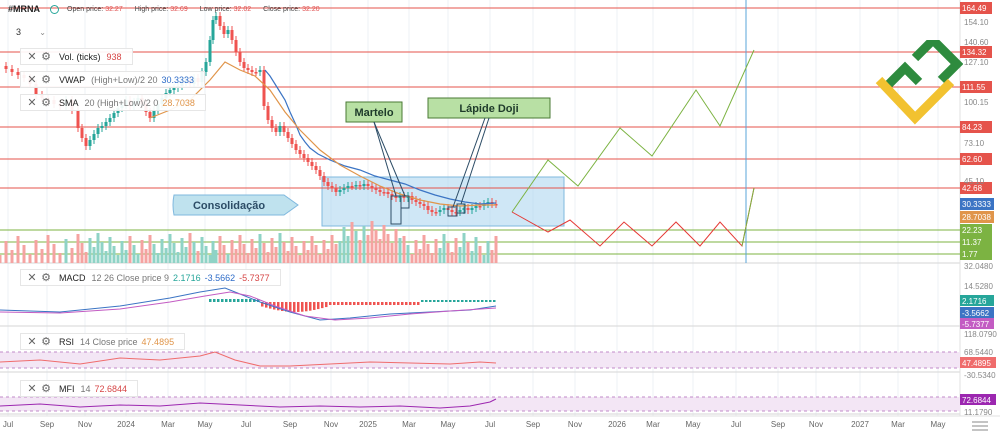  Describe the element at coordinates (124, 79) in the screenshot. I see `indicator-params: (High+Low)/2 20` at that location.